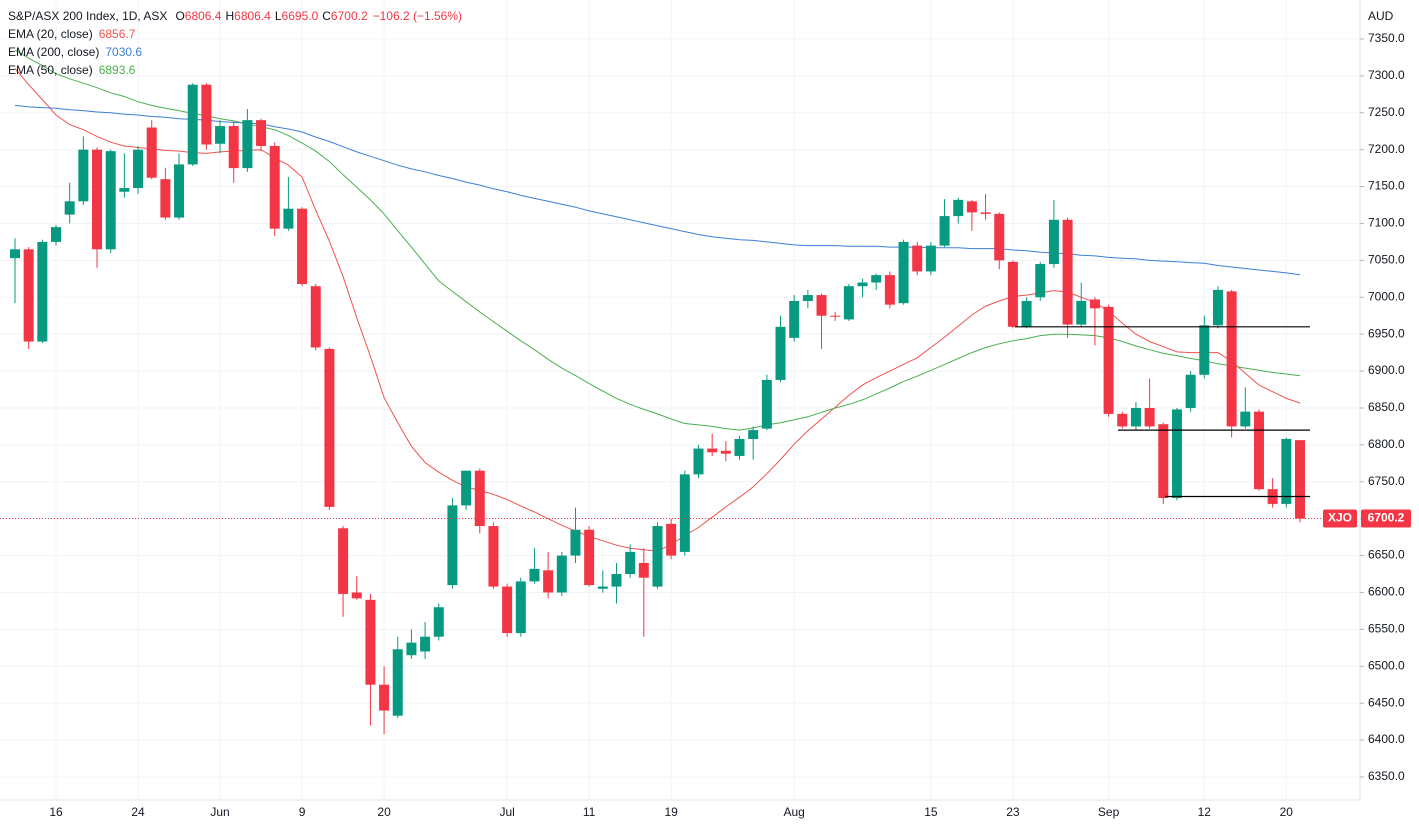 The image size is (1419, 831). I want to click on y-tick-label: 7150.0, so click(1386, 186).